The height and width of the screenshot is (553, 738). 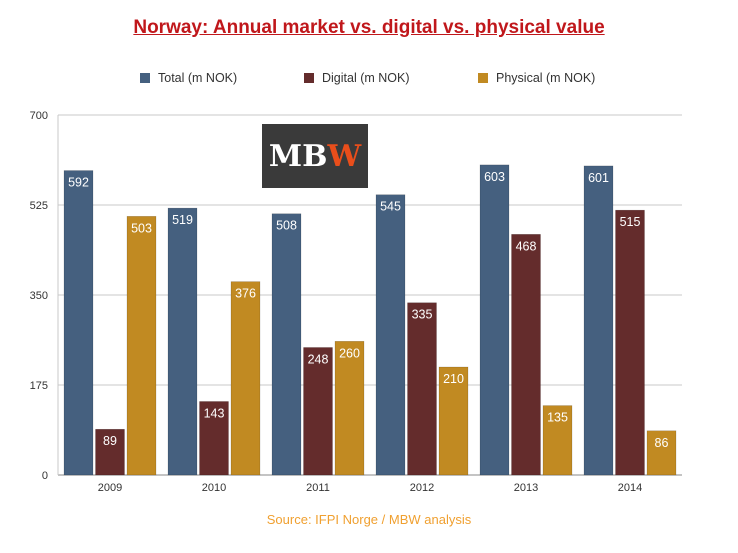 I want to click on data-label: 143, so click(x=214, y=413).